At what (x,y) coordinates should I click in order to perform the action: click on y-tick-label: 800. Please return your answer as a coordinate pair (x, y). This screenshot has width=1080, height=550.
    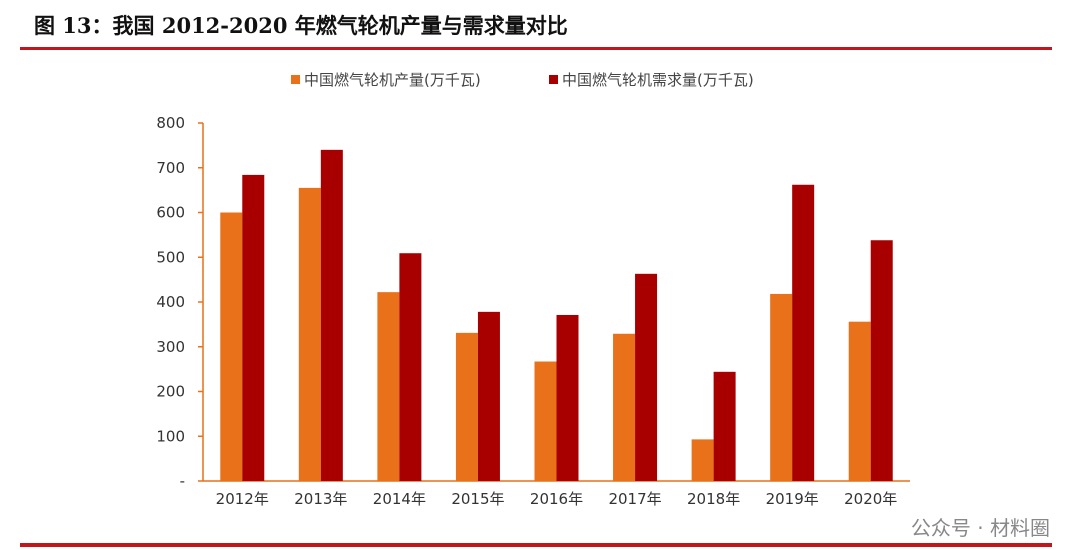
    Looking at the image, I should click on (170, 123).